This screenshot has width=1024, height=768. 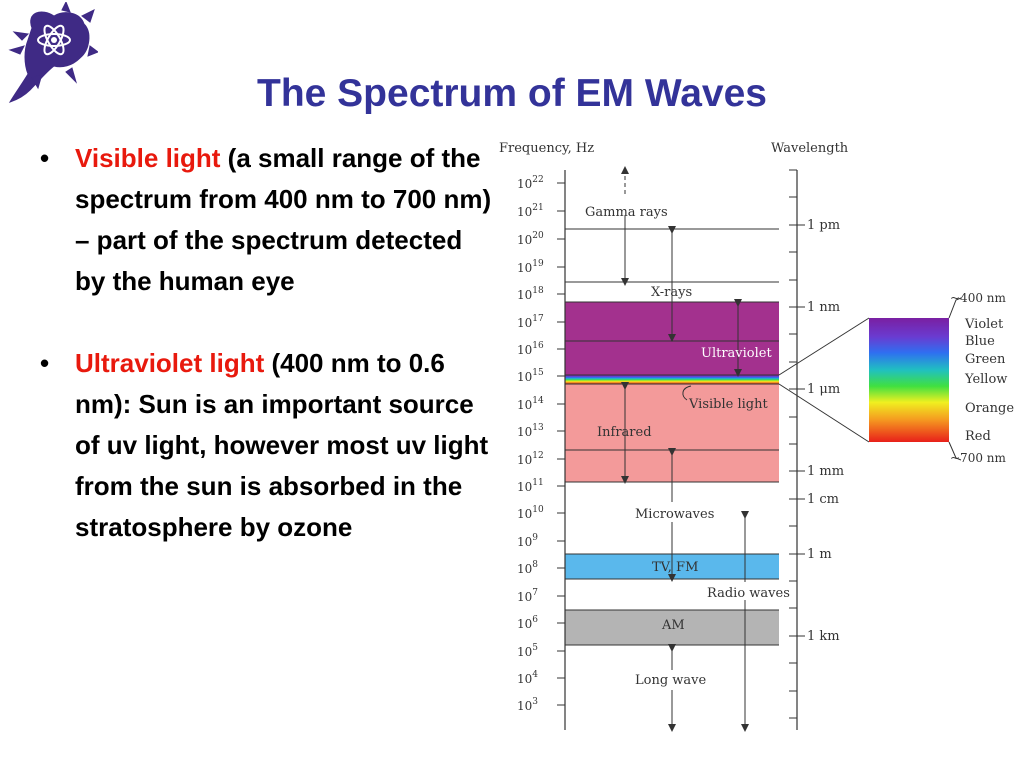 I want to click on wavelength-label: 1 m, so click(x=819, y=554).